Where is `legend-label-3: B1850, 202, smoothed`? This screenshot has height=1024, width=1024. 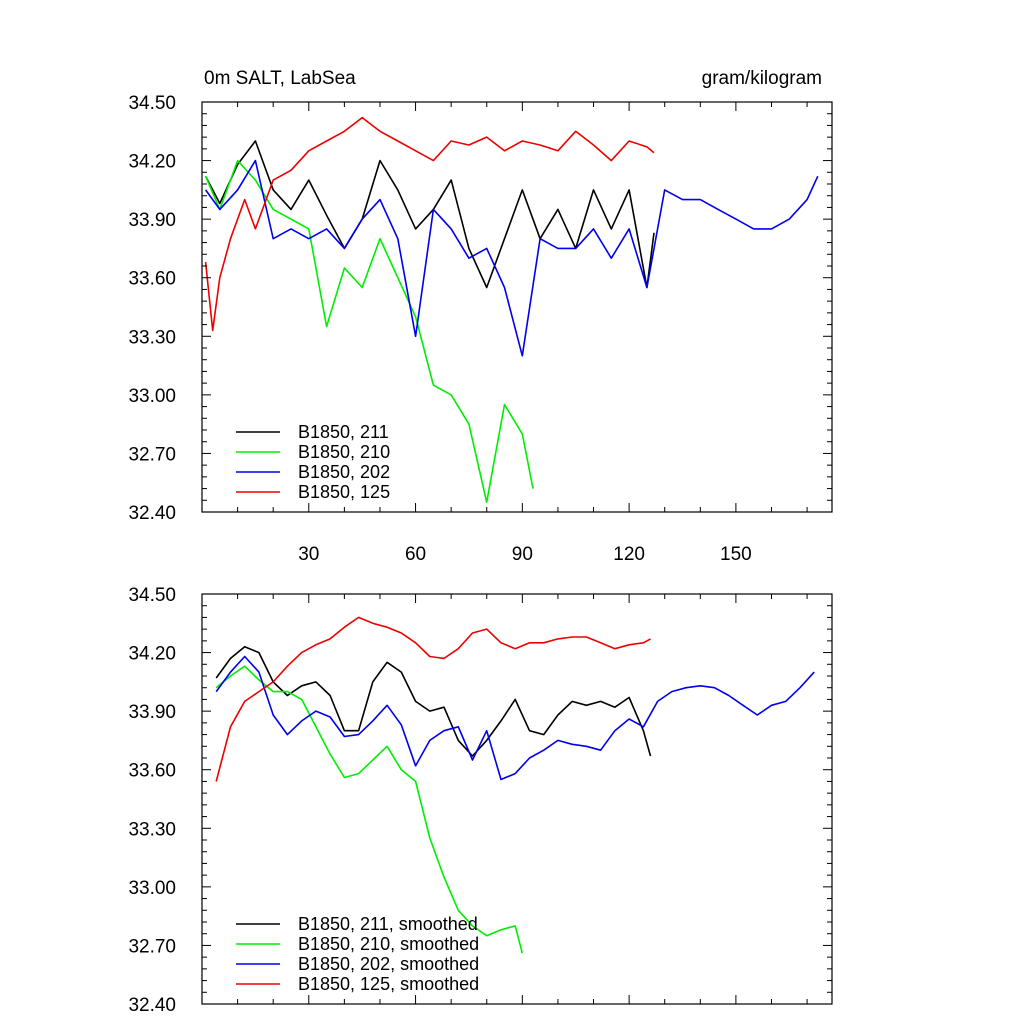 legend-label-3: B1850, 202, smoothed is located at coordinates (388, 964).